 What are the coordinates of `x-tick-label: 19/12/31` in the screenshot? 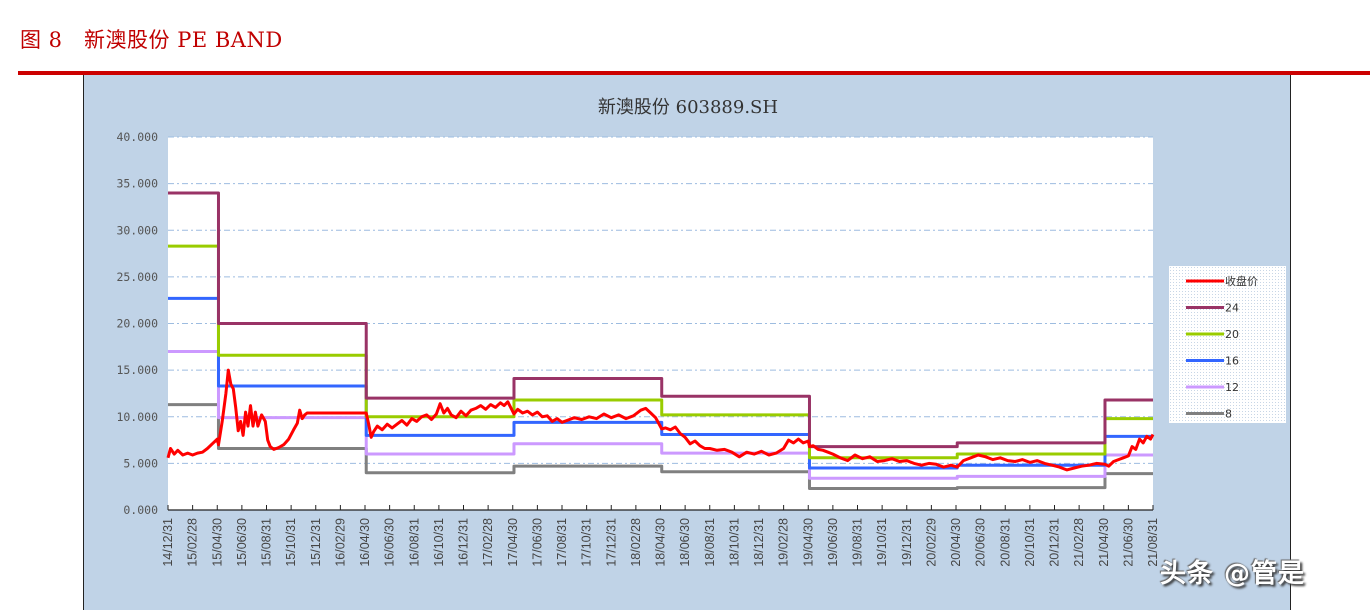 It's located at (907, 542).